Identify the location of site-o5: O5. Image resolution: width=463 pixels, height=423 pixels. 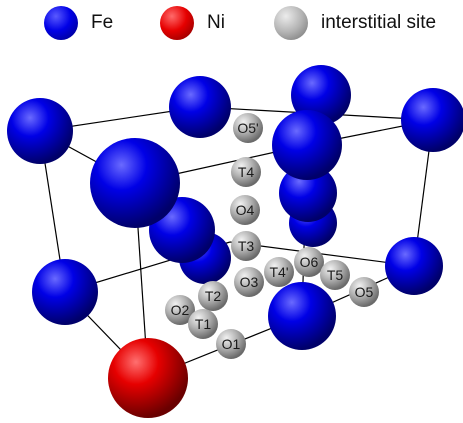
(364, 292).